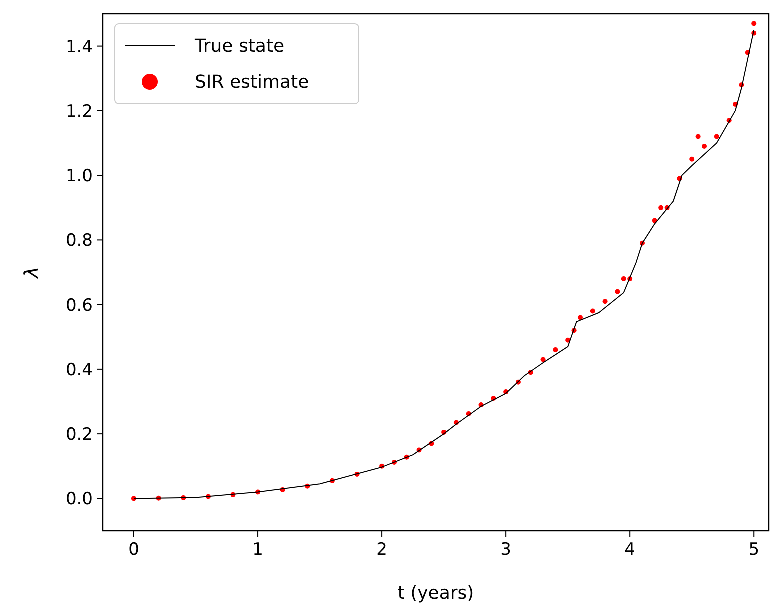 The height and width of the screenshot is (605, 771). What do you see at coordinates (252, 82) in the screenshot?
I see `legend-label: SIR estimate` at bounding box center [252, 82].